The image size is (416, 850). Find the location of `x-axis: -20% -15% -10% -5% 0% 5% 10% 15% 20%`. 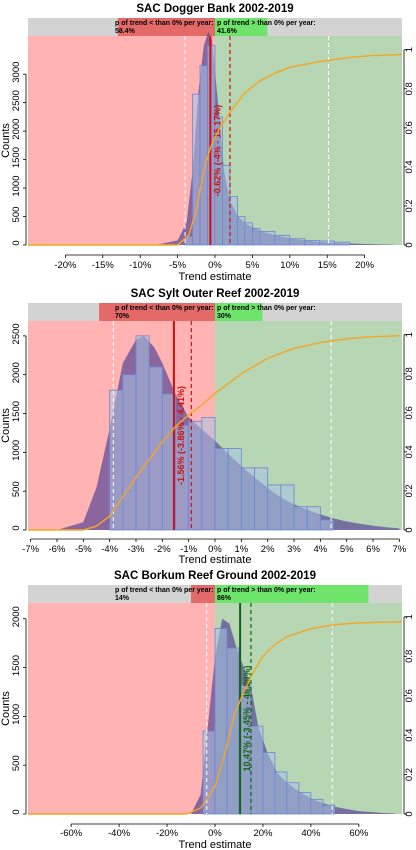

x-axis: -20% -15% -10% -5% 0% 5% 10% 15% 20% is located at coordinates (214, 262).